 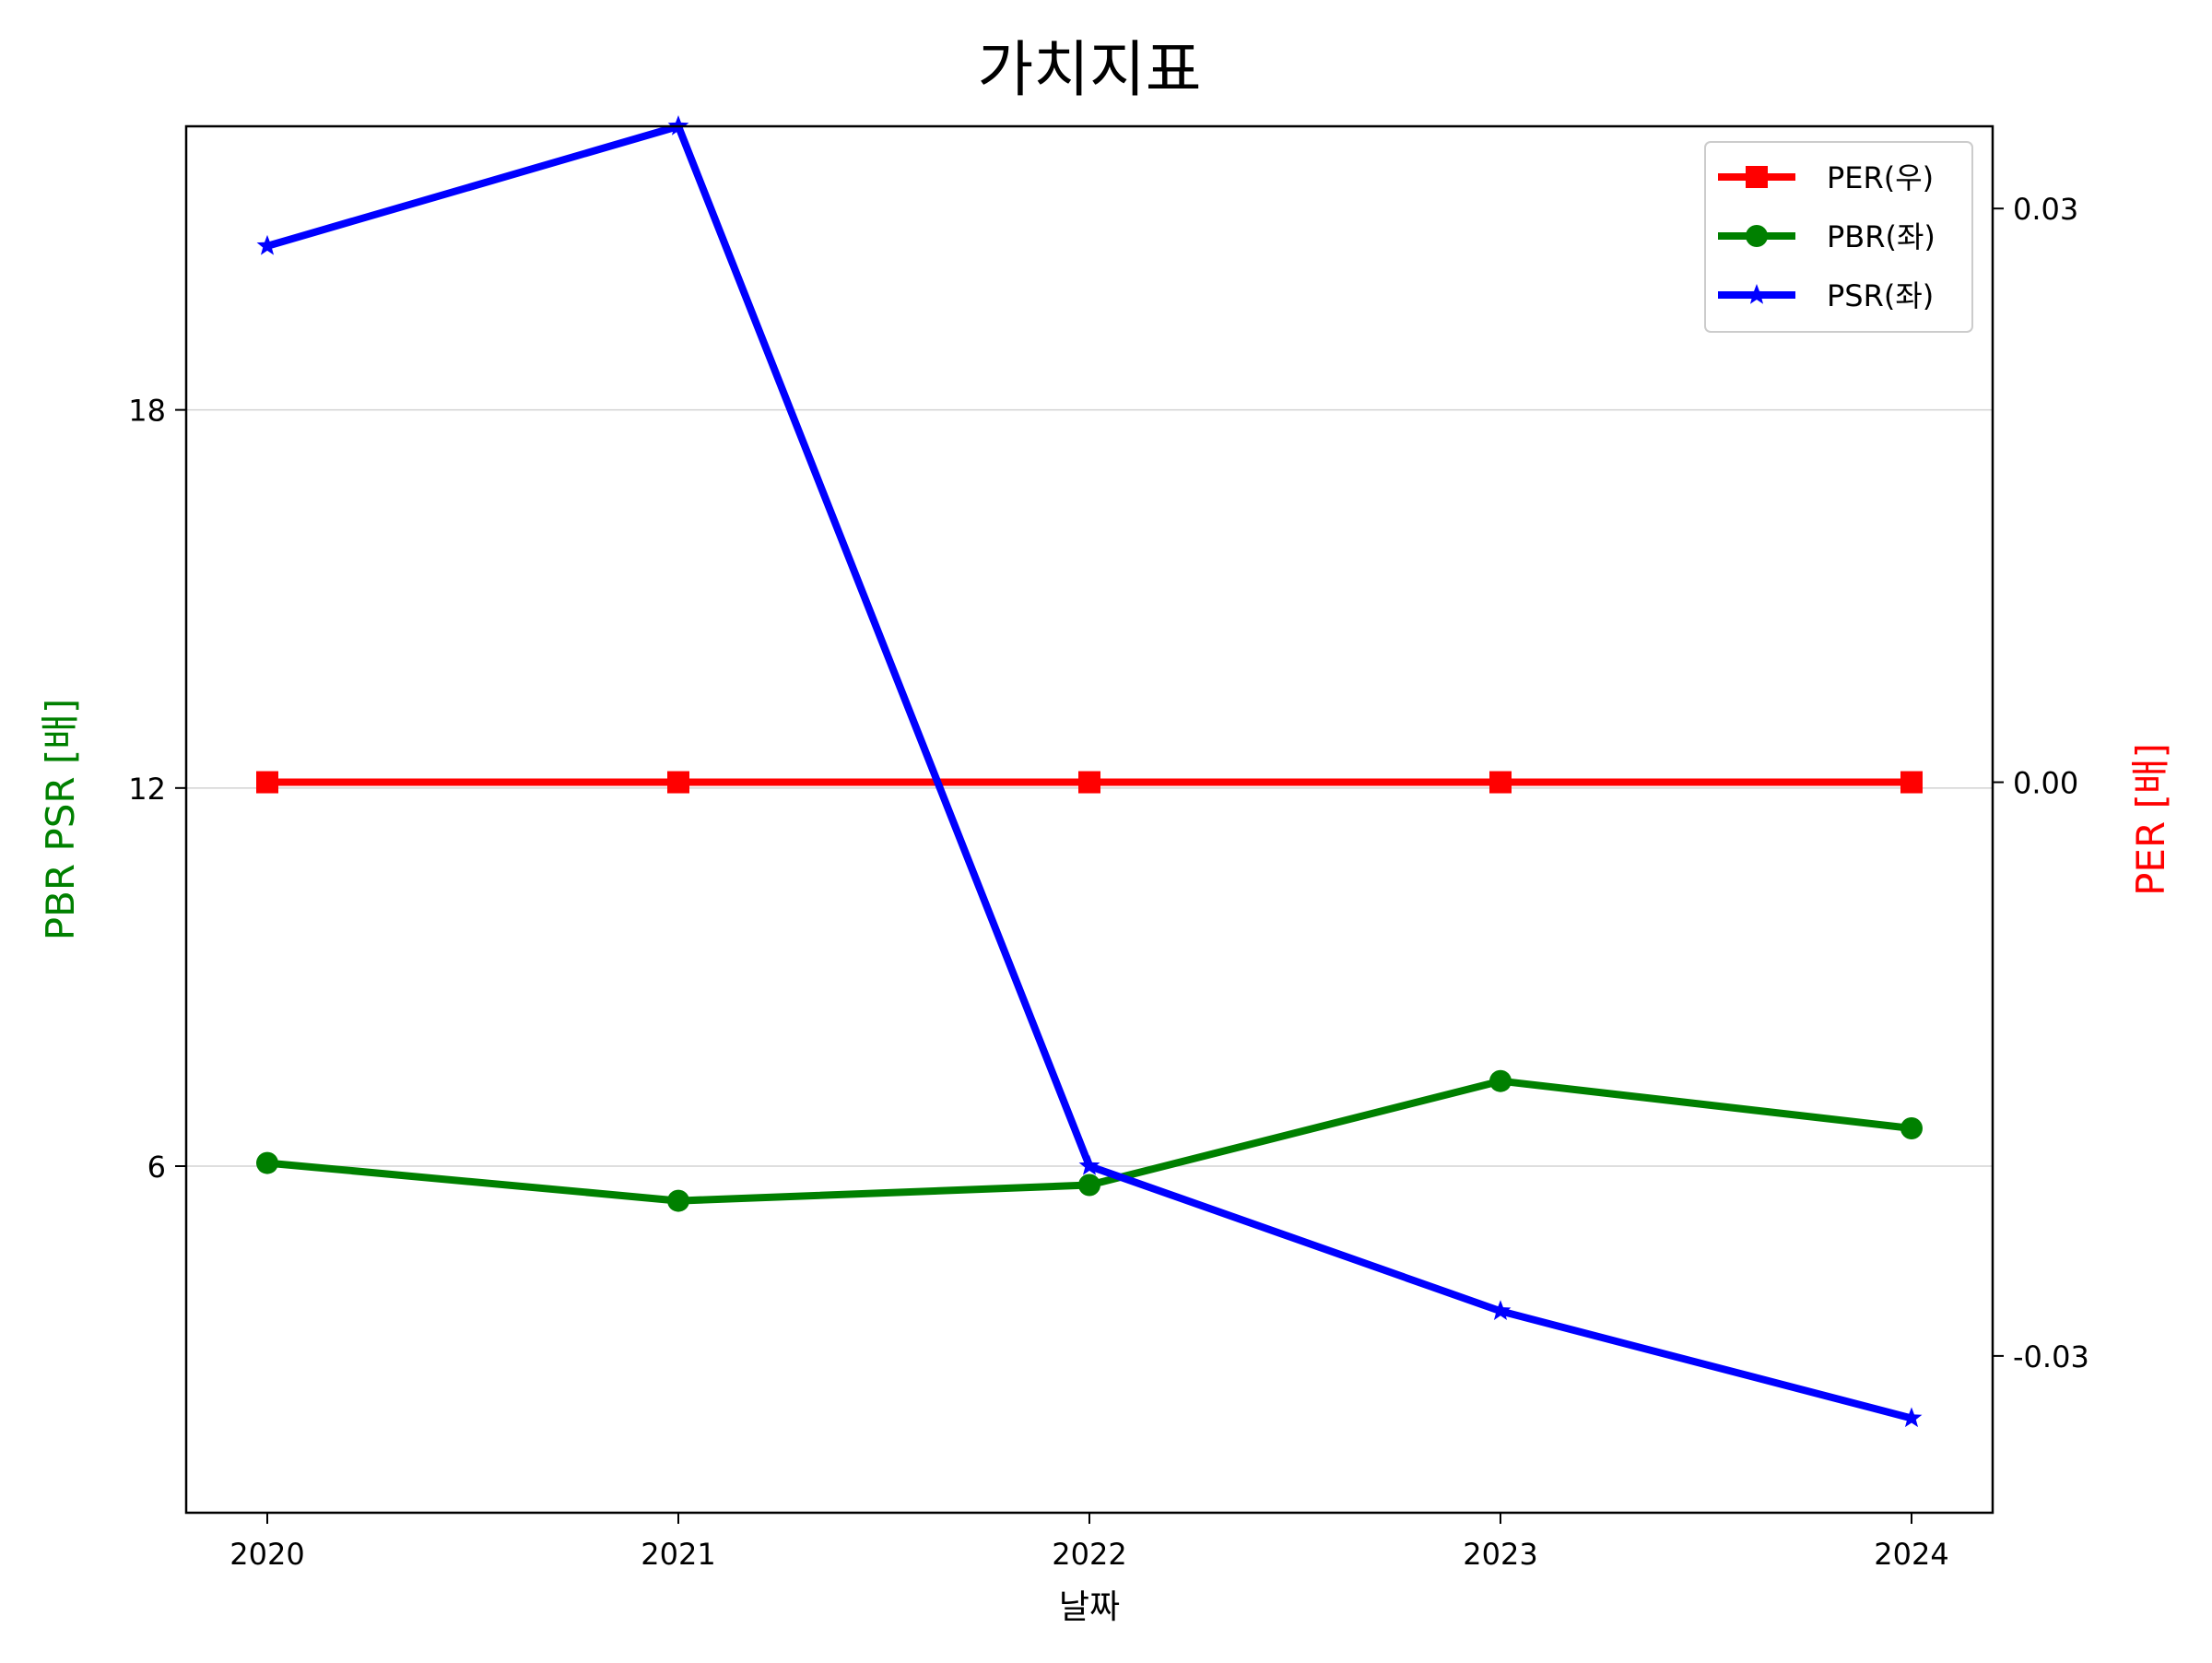 What do you see at coordinates (678, 1554) in the screenshot?
I see `x-tick-label: 2021` at bounding box center [678, 1554].